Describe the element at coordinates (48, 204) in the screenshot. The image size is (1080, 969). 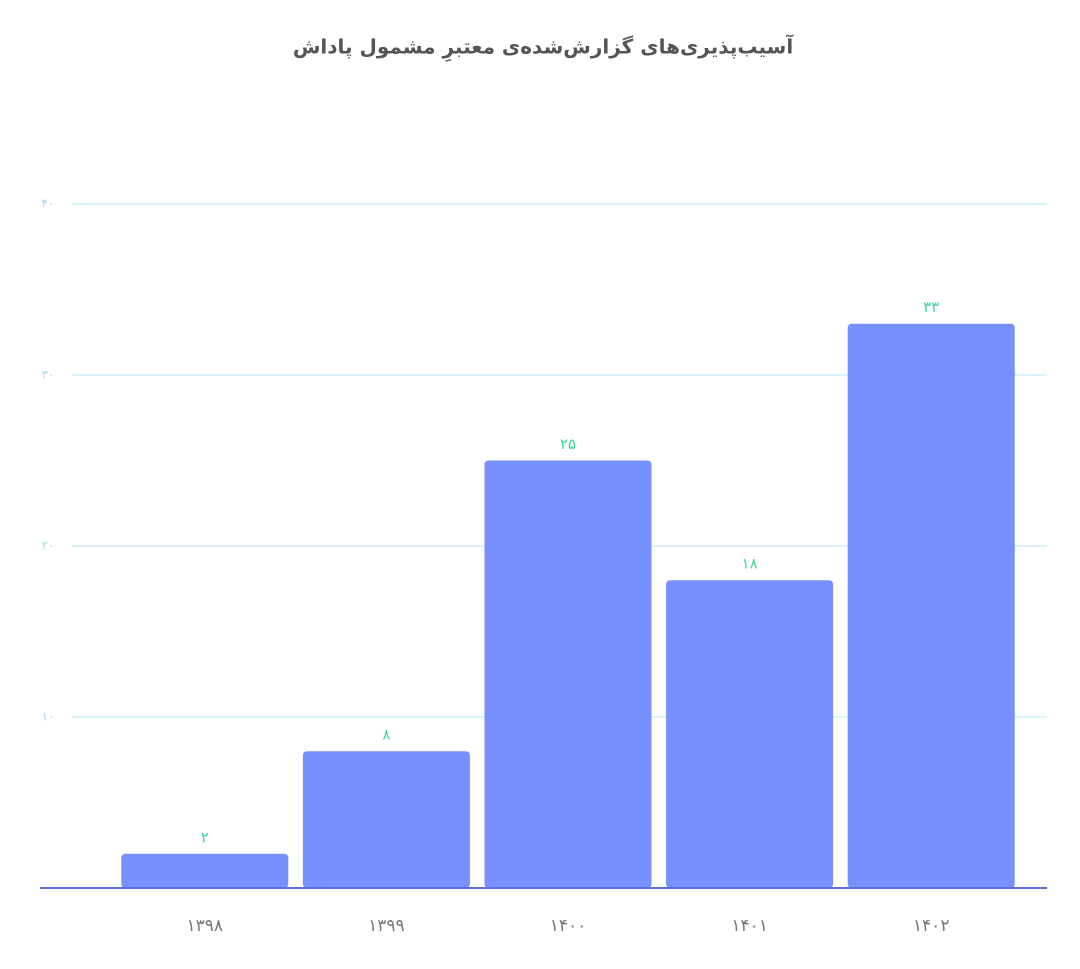
I see `y-tick-label: ۴۰` at that location.